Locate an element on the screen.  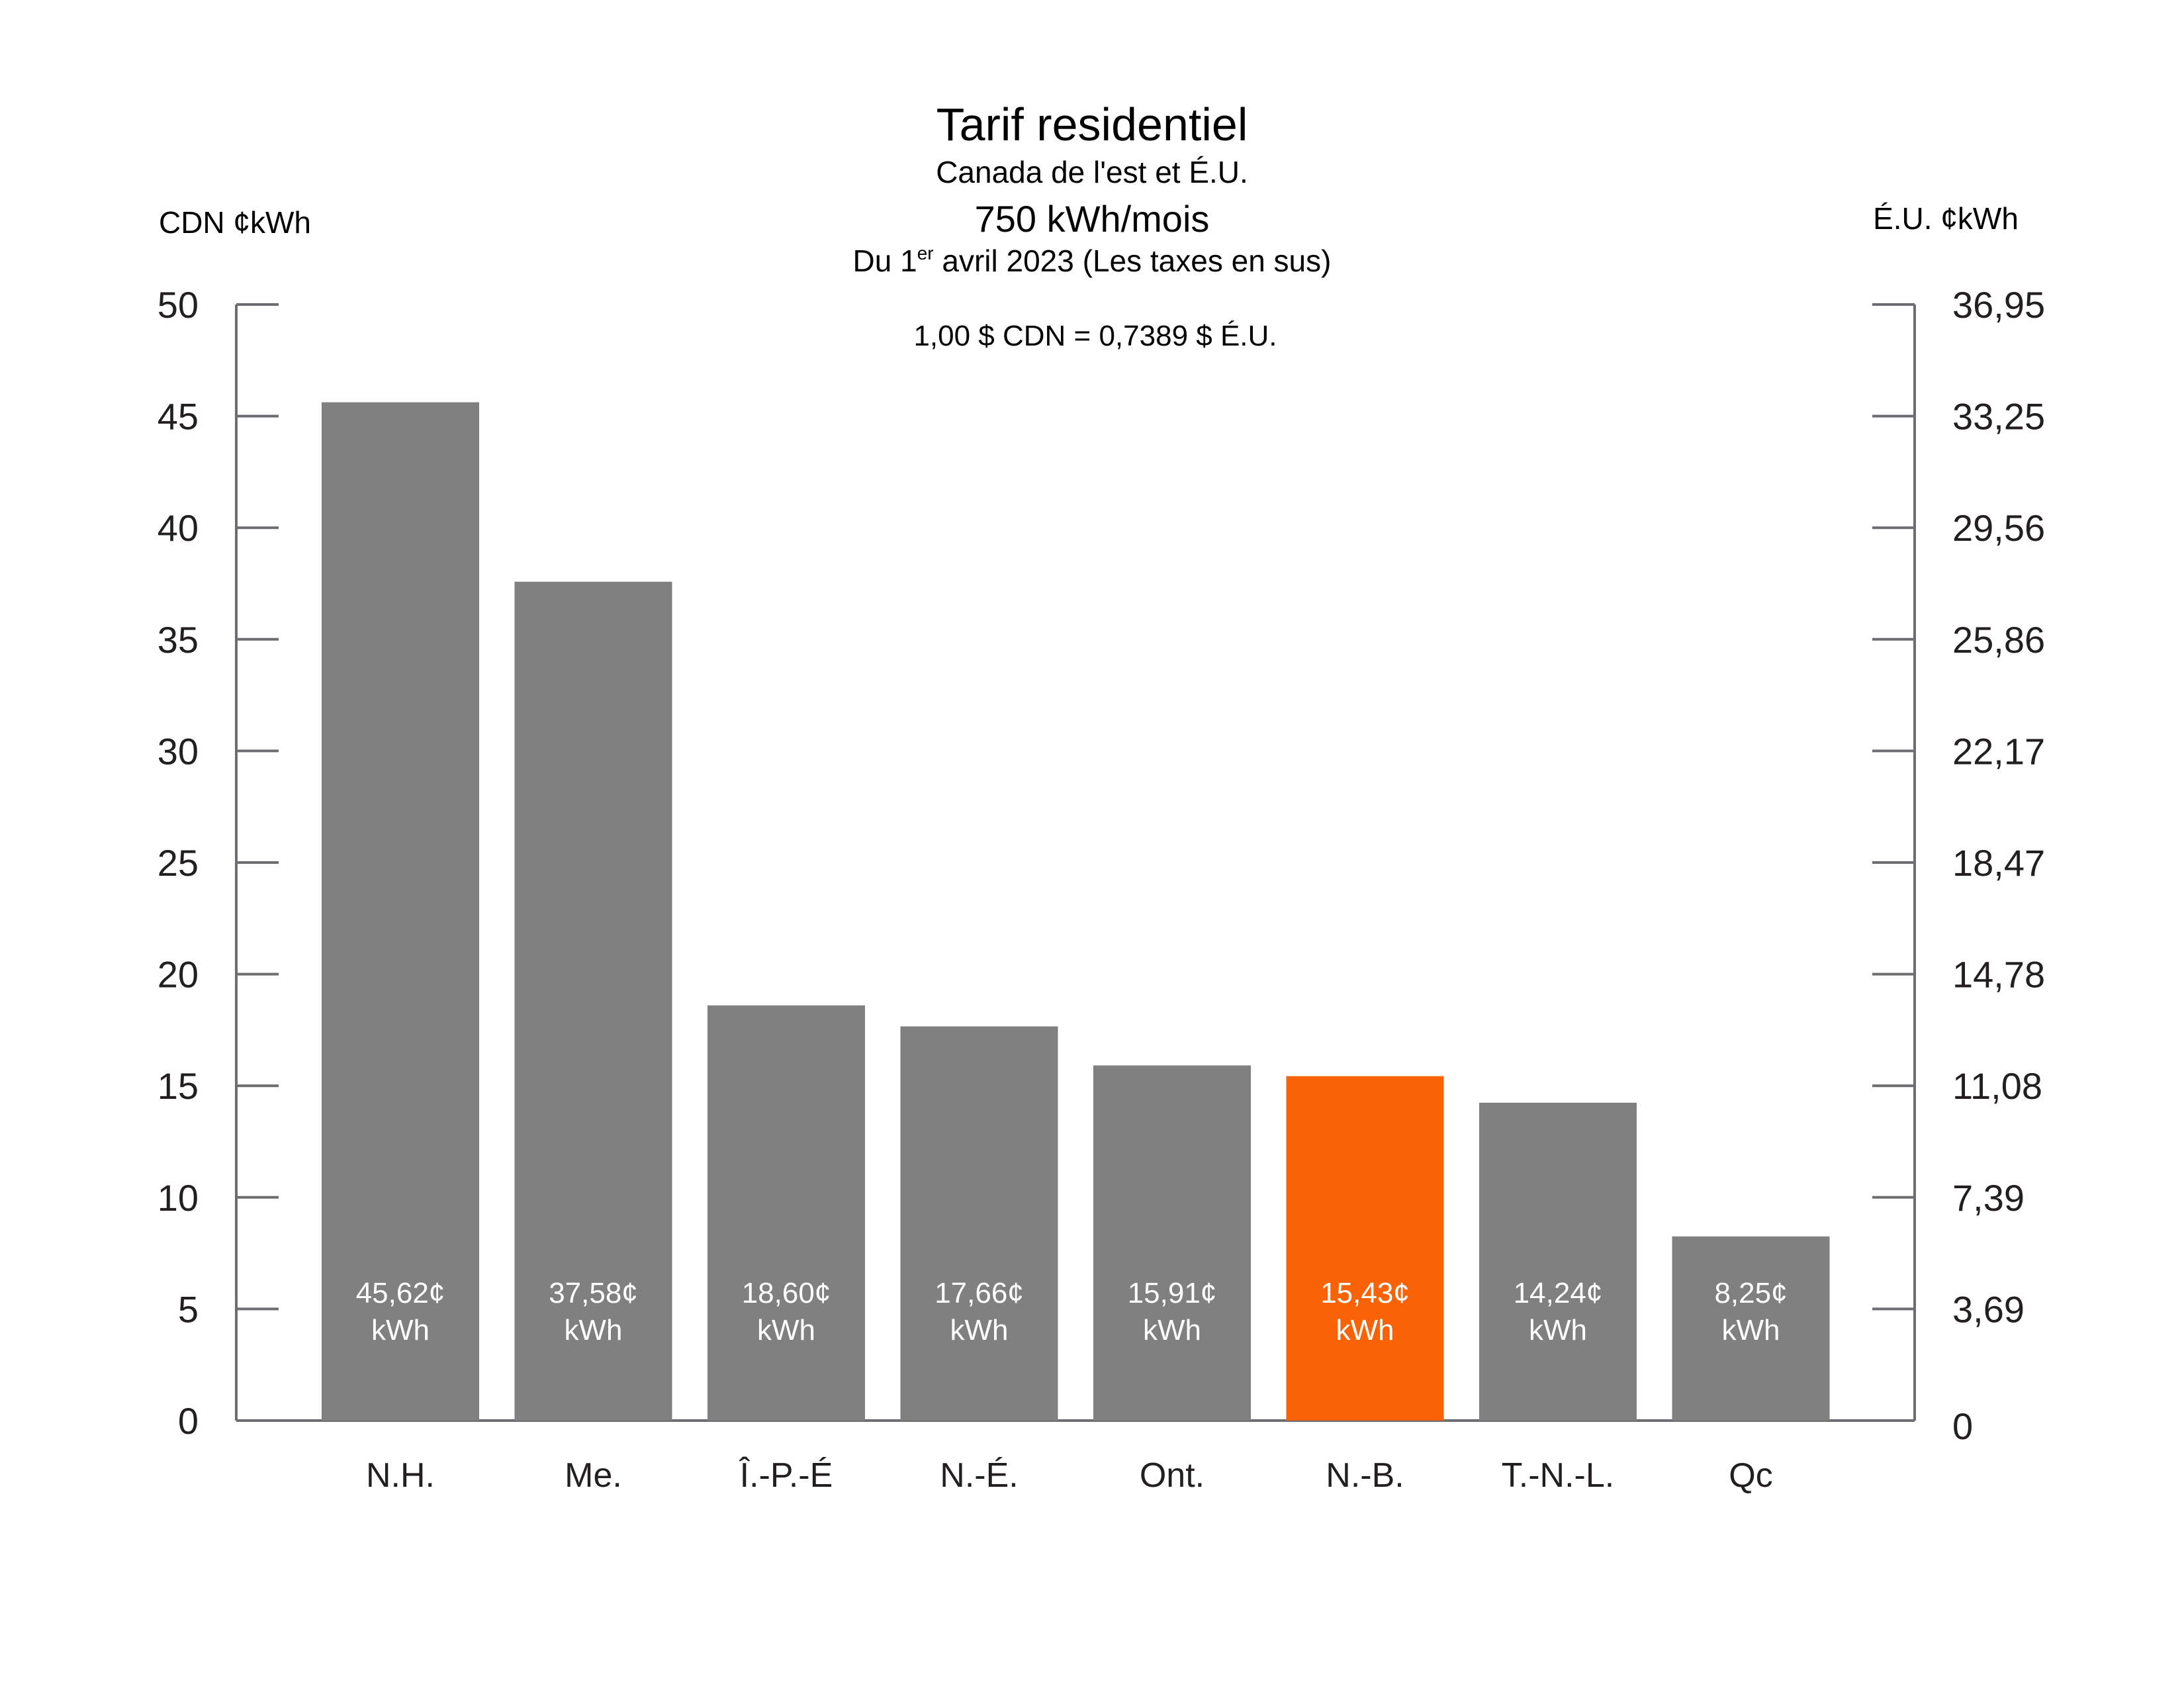
chart-subtitle-consumption: 750 kWh/mois is located at coordinates (1092, 219).